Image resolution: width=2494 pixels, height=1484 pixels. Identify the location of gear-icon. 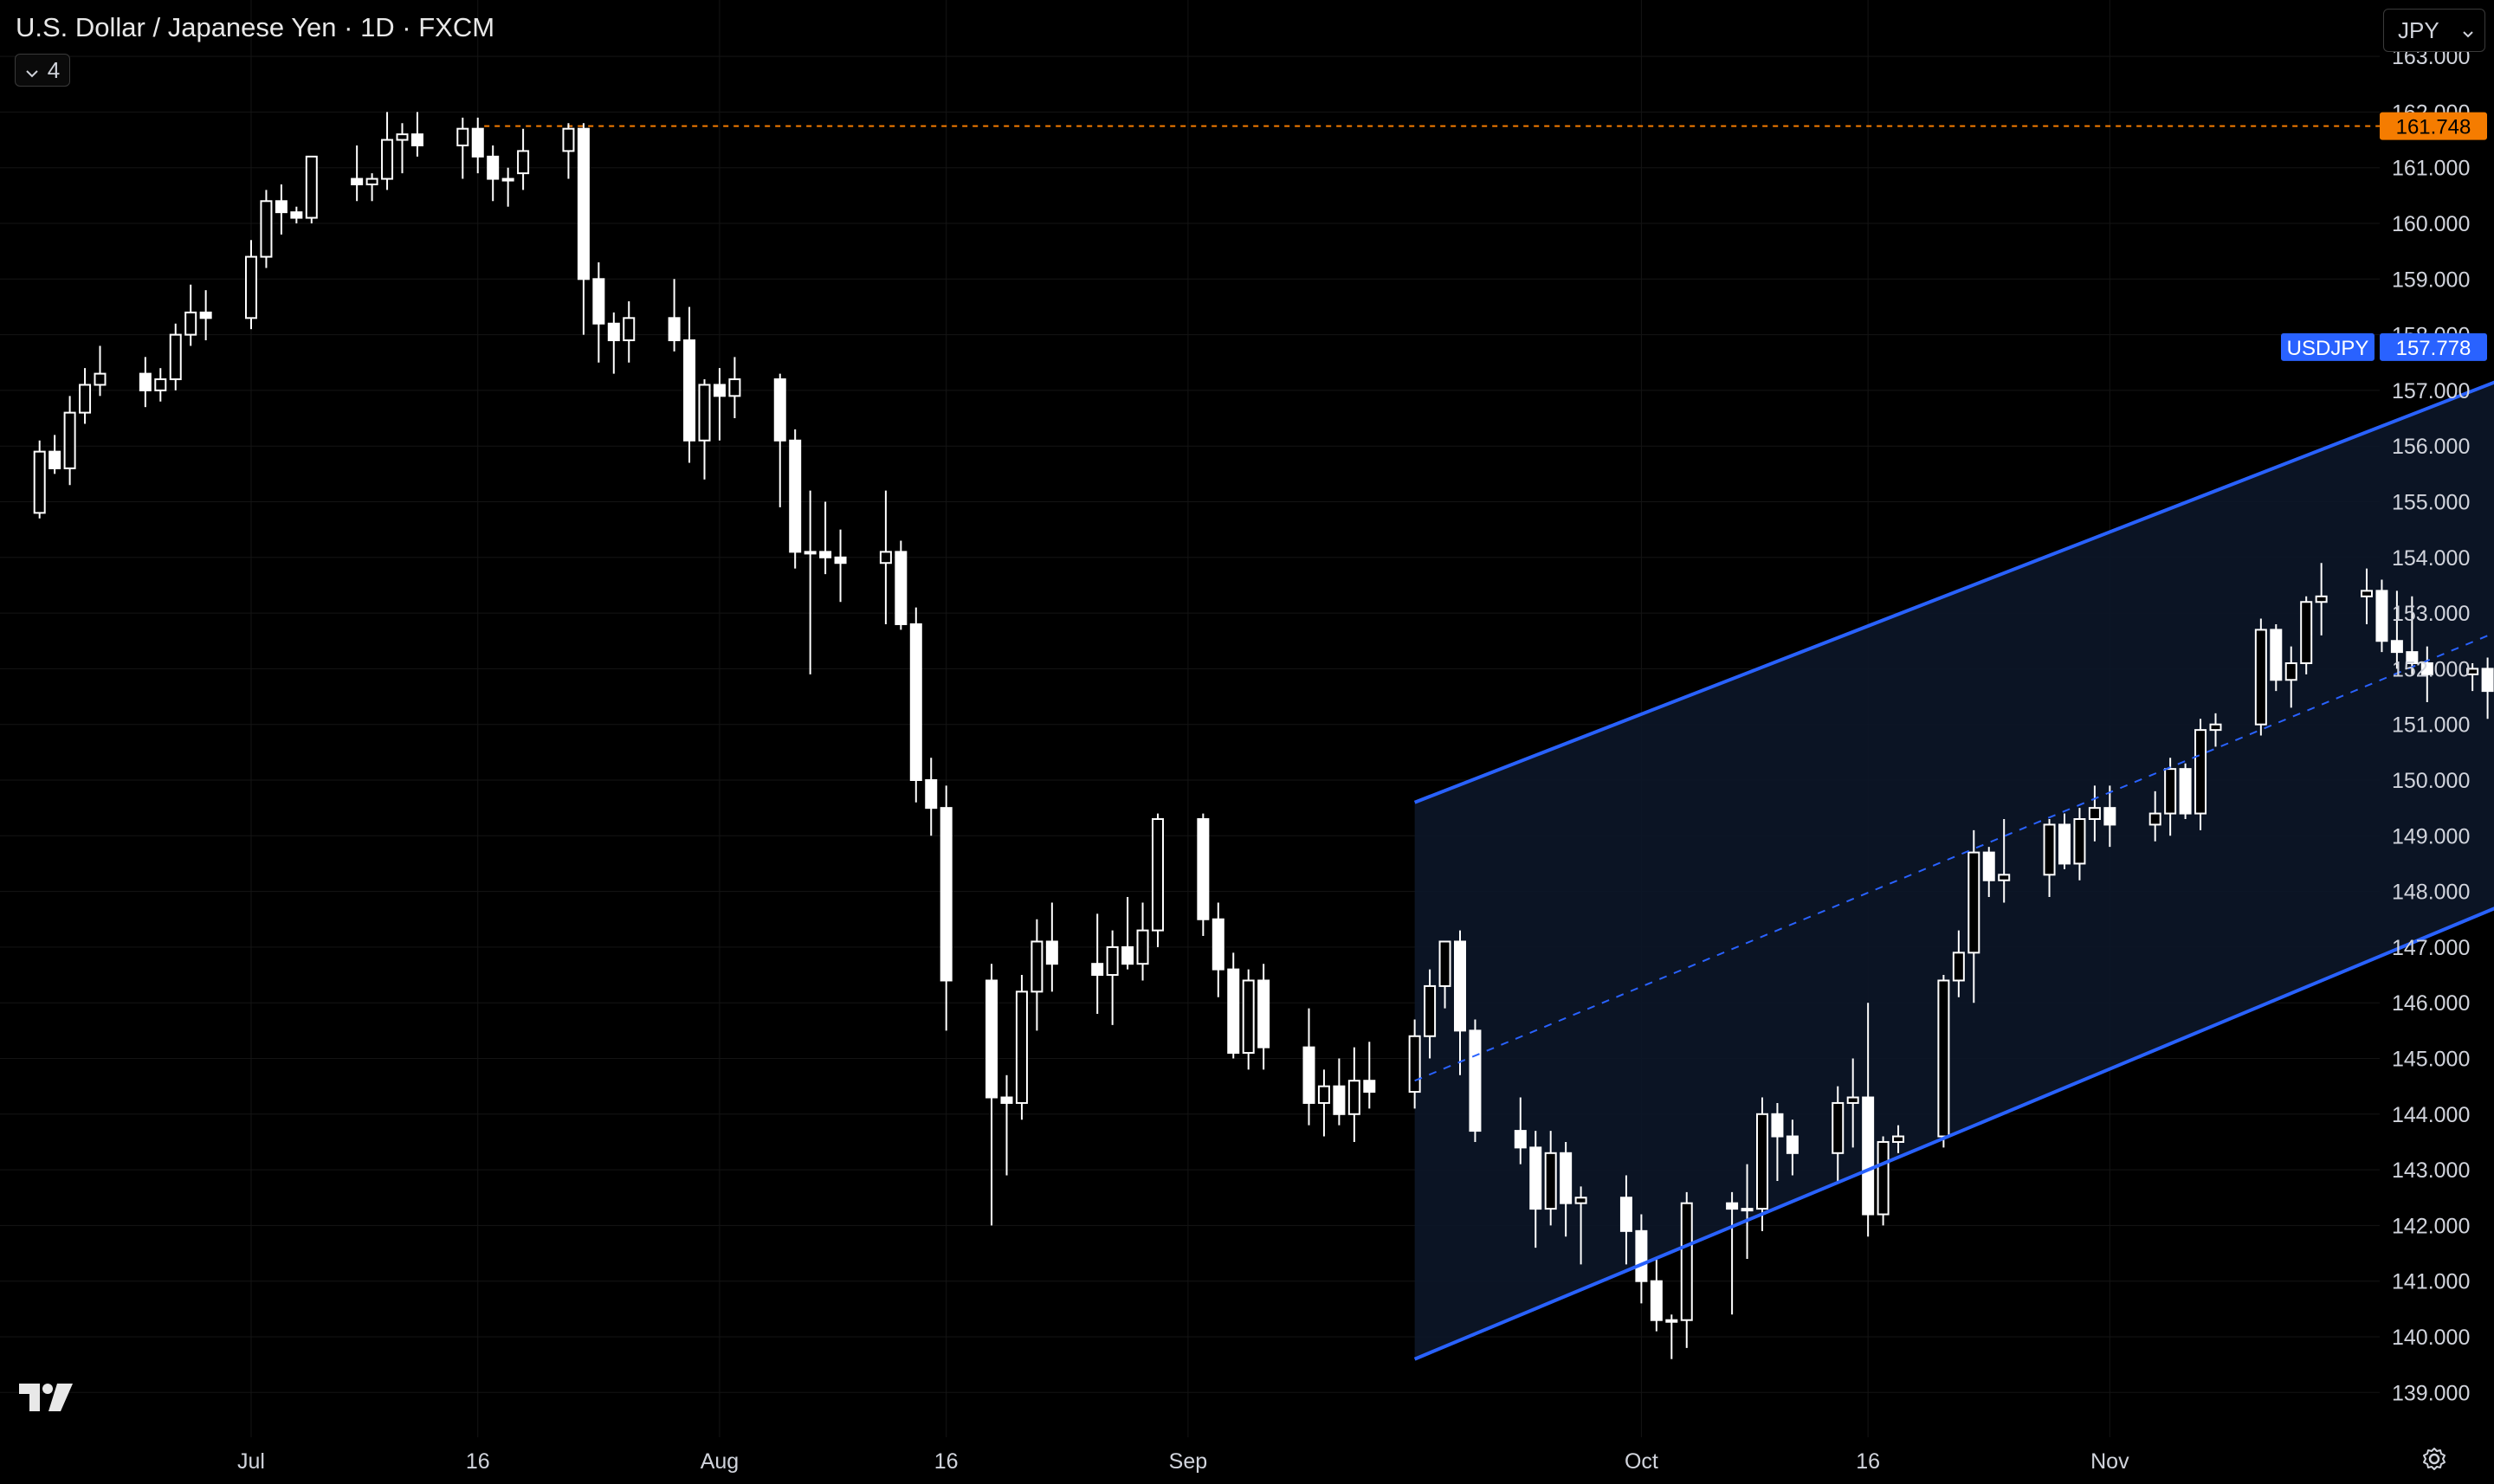
(2434, 1461).